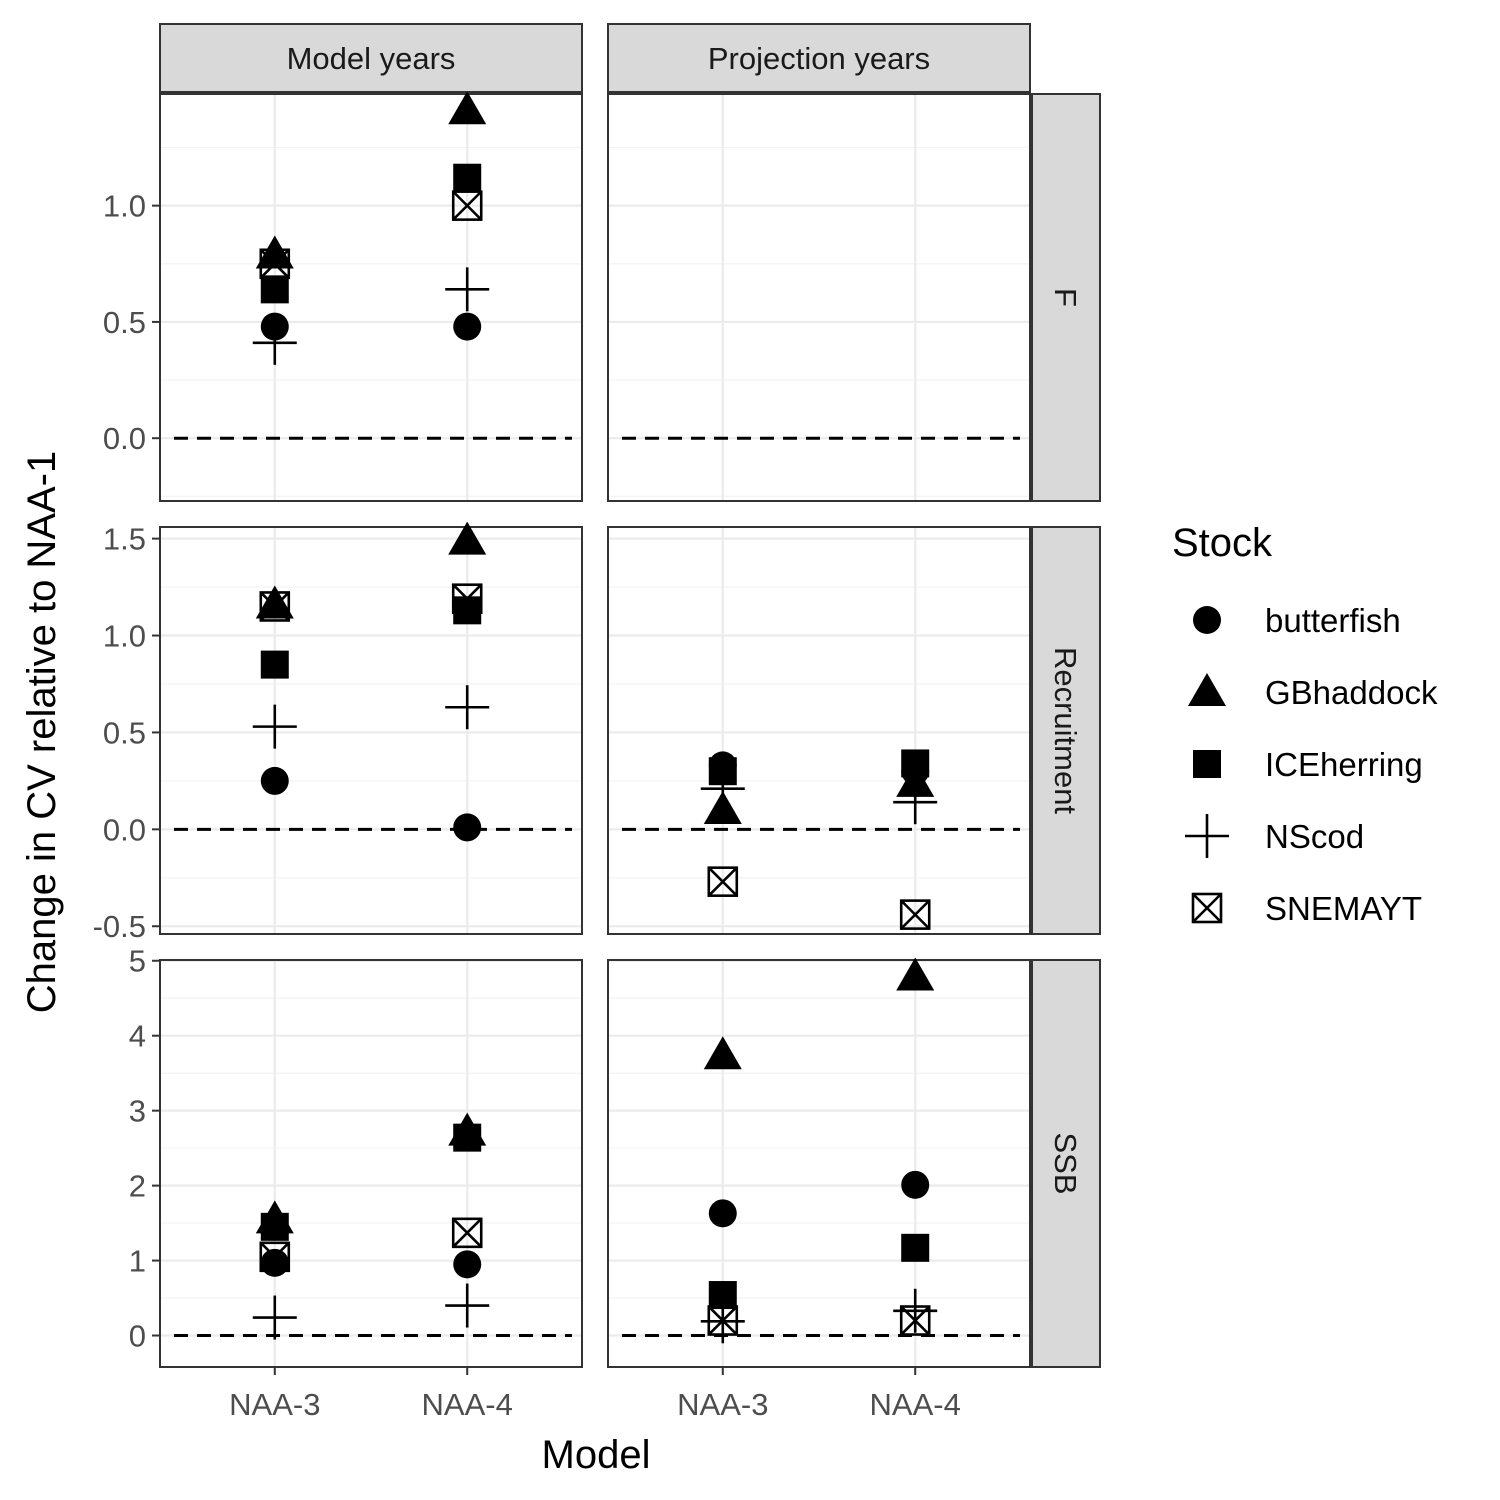  Describe the element at coordinates (137, 961) in the screenshot. I see `y-tick-label: 5` at that location.